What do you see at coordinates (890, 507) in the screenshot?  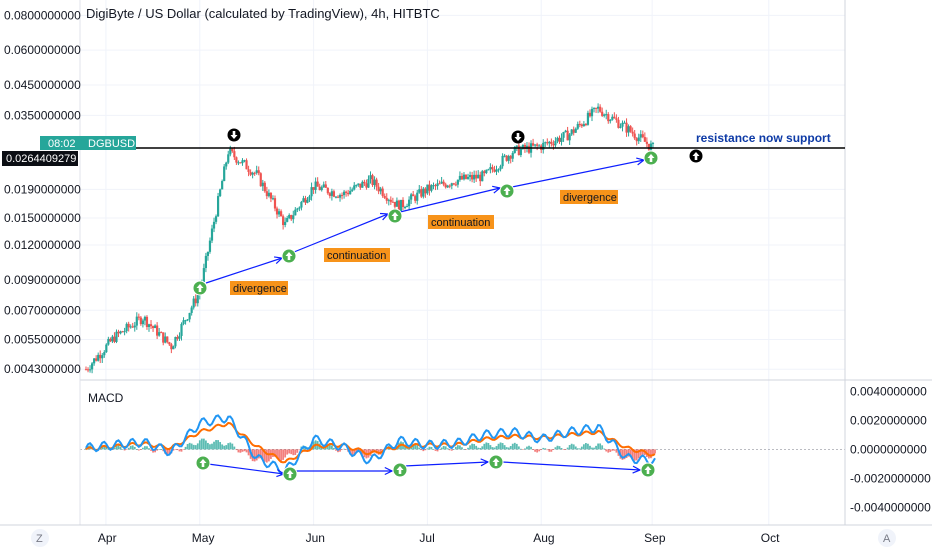 I see `macd-tick-label: -0.0040000000` at bounding box center [890, 507].